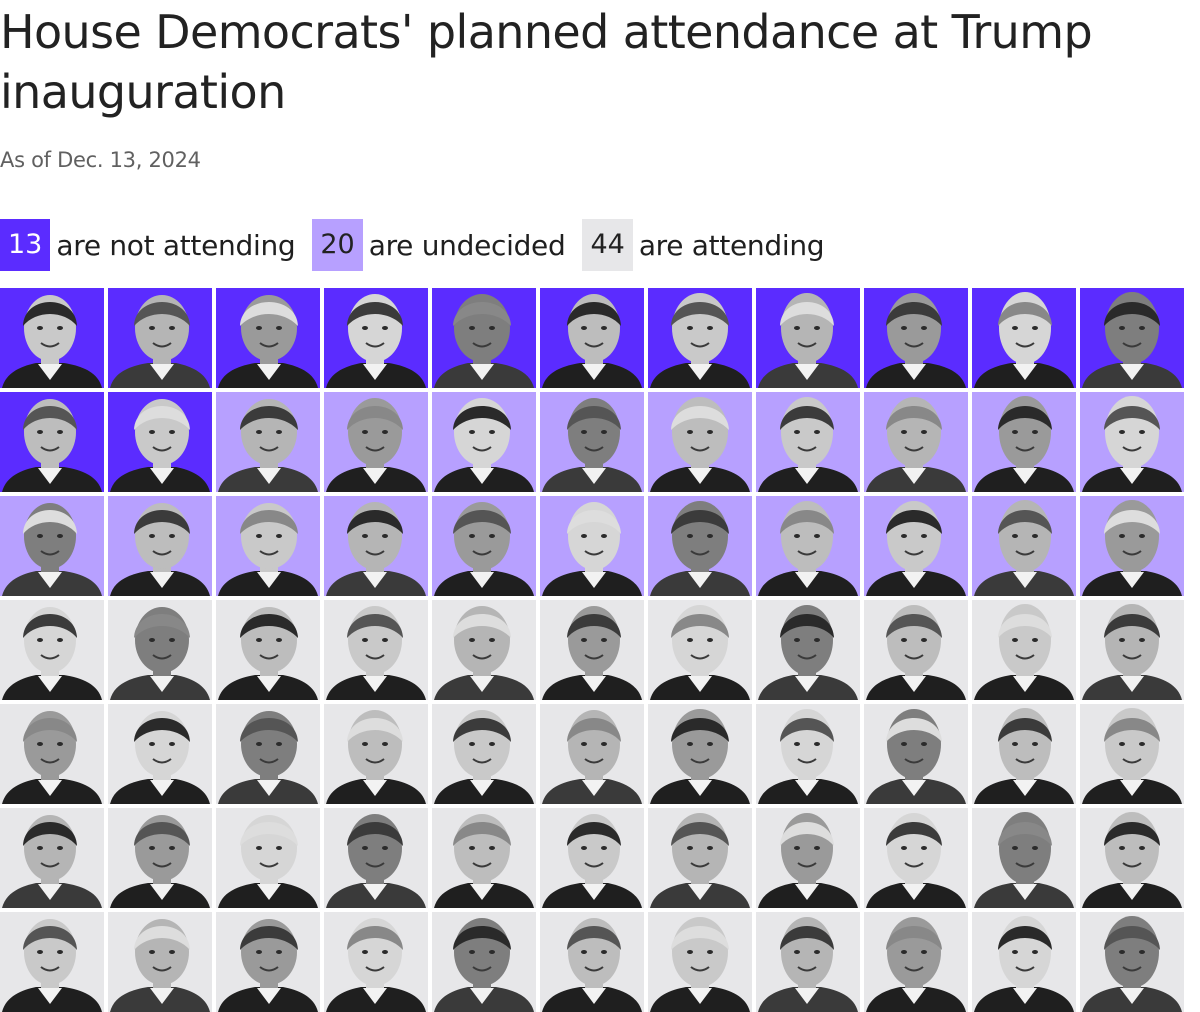 Image resolution: width=1200 pixels, height=1012 pixels. I want to click on legend-item-not-attending: 13 are not attending, so click(148, 245).